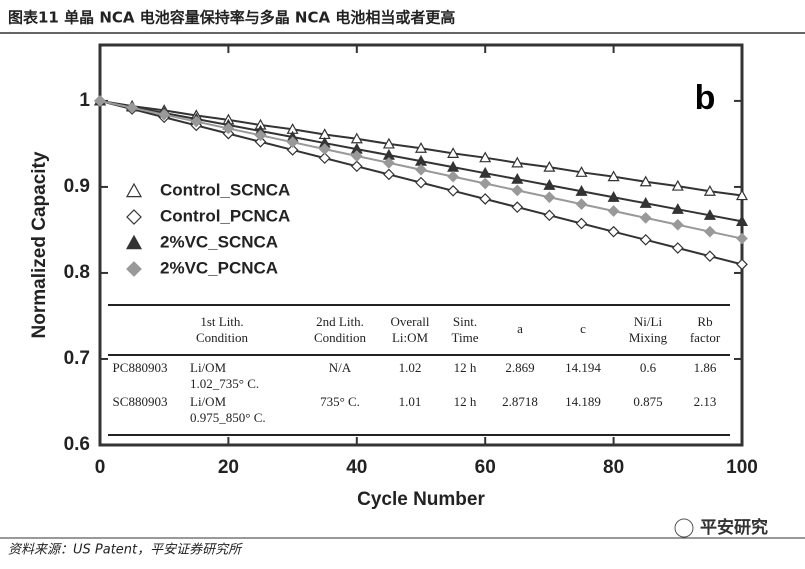 This screenshot has width=805, height=569. I want to click on x-tick-label: 0, so click(100, 467).